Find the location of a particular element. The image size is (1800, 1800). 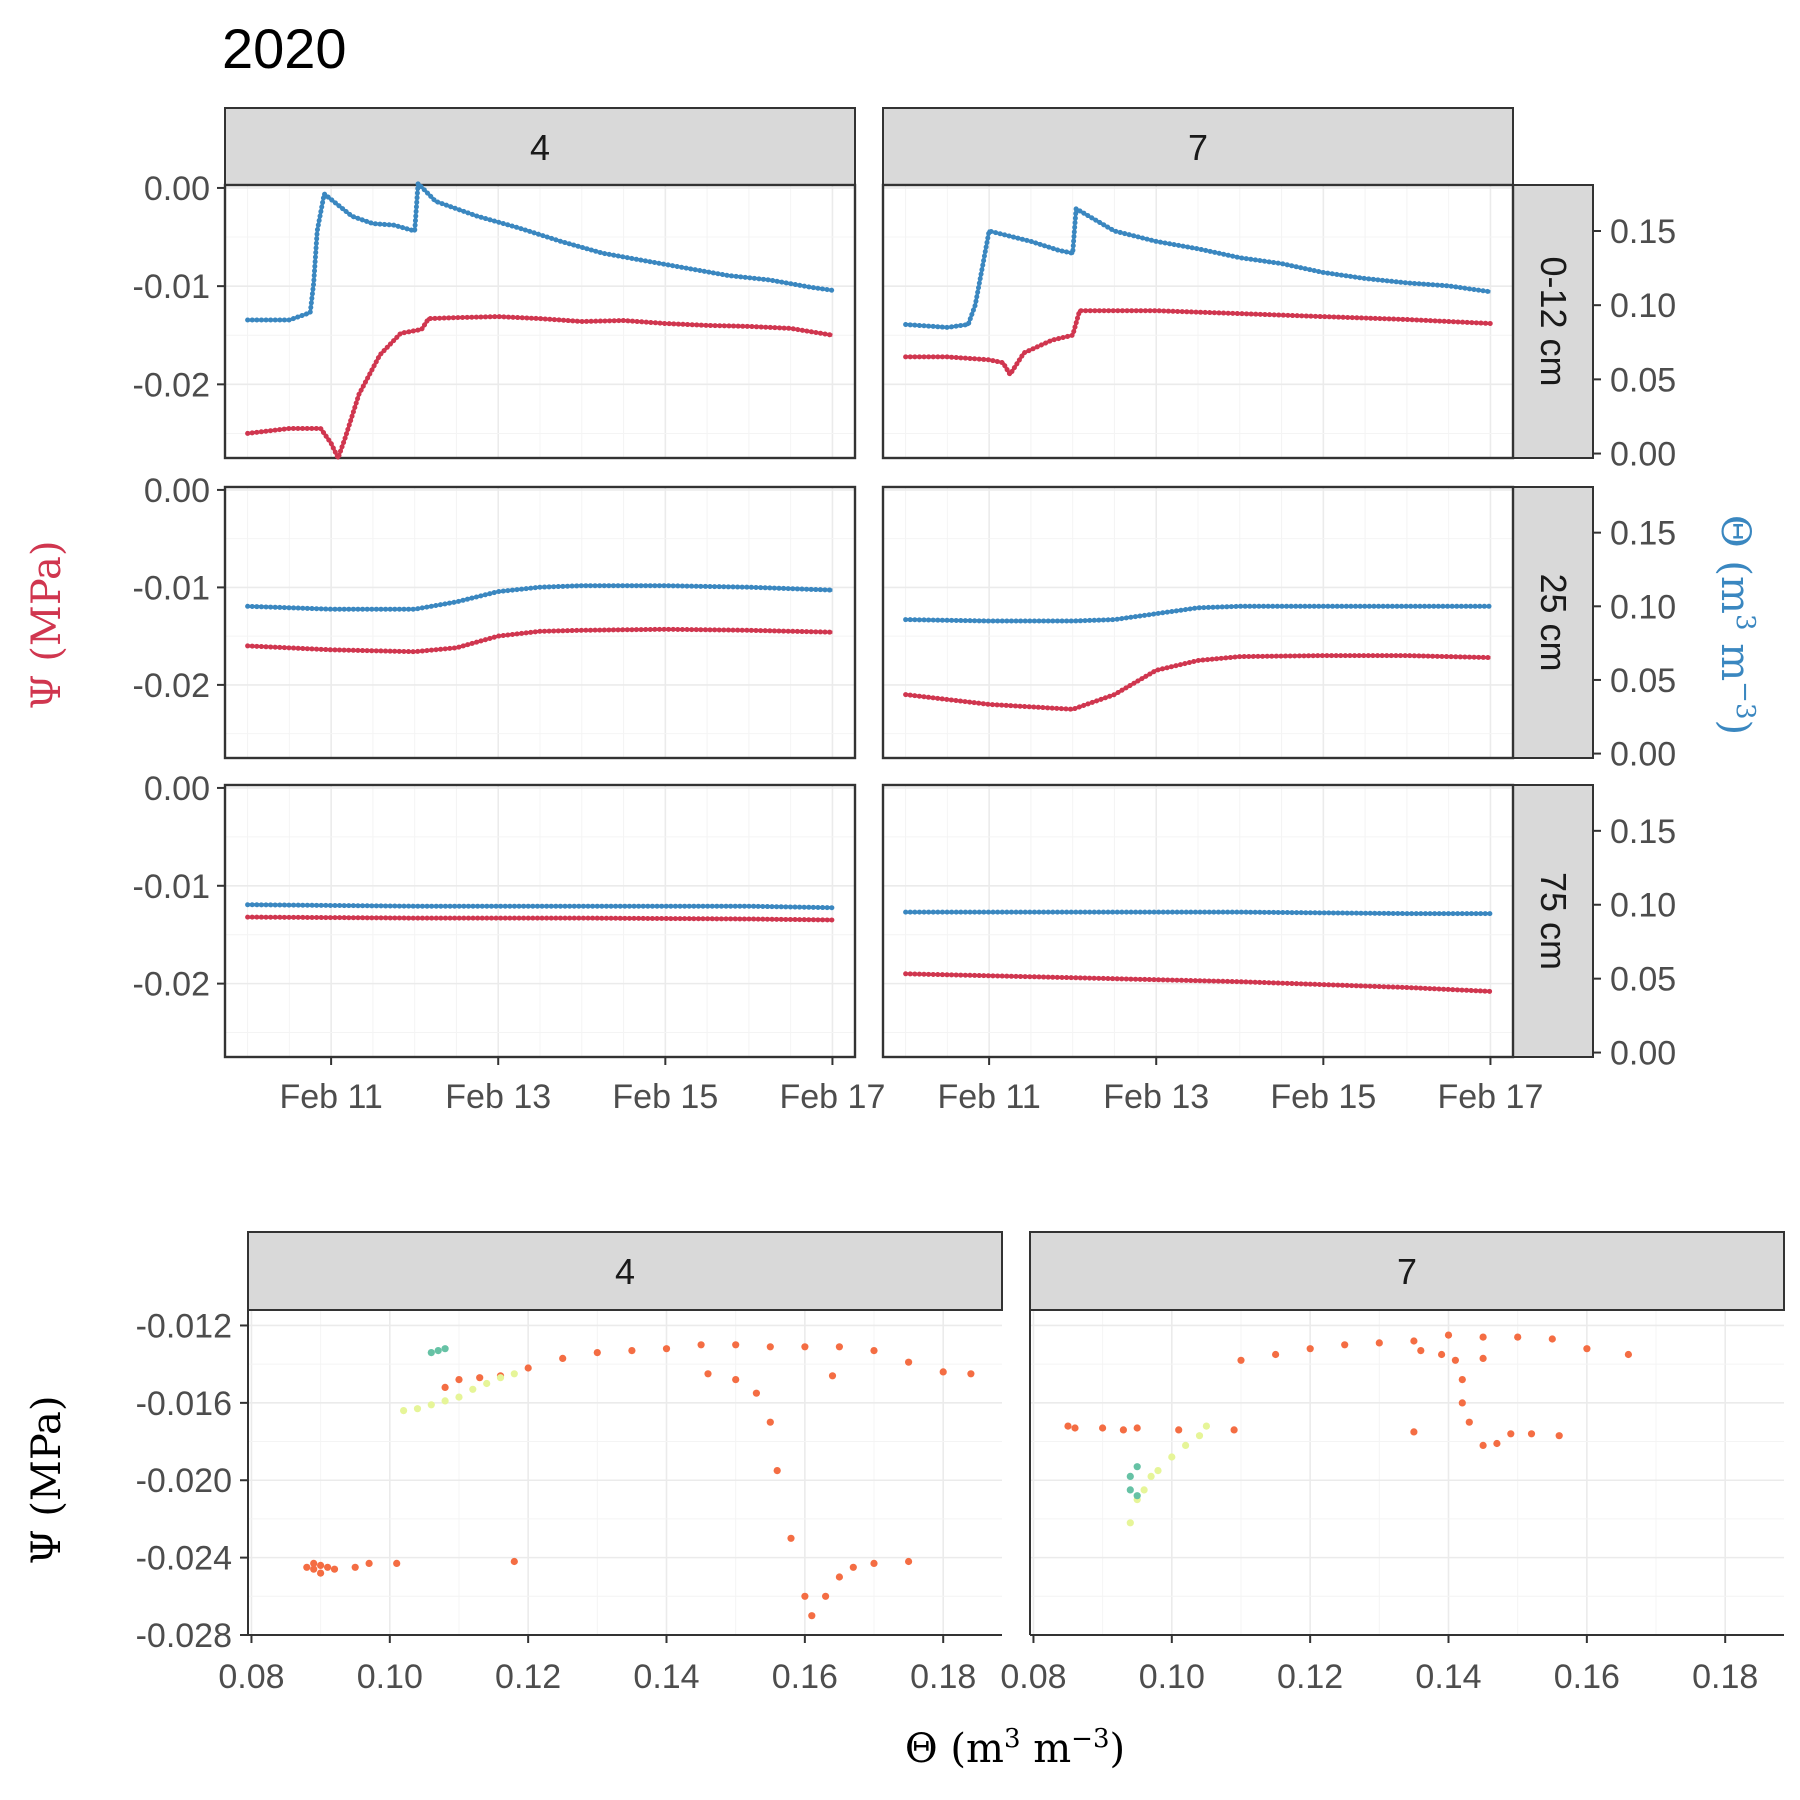

x-tick-label: 0.16 is located at coordinates (805, 1677).